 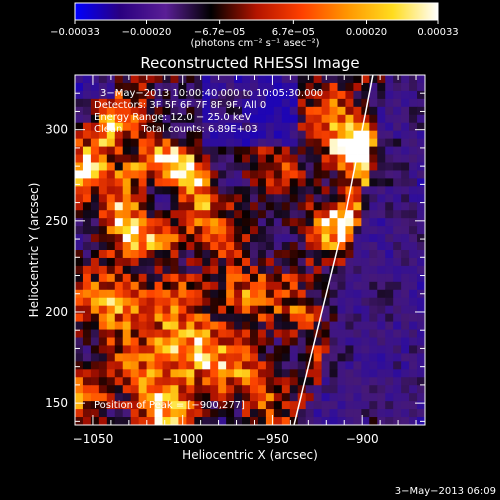 What do you see at coordinates (254, 43) in the screenshot?
I see `colorbar-unit-label: (photons cm⁻² s⁻¹ asec⁻²)` at bounding box center [254, 43].